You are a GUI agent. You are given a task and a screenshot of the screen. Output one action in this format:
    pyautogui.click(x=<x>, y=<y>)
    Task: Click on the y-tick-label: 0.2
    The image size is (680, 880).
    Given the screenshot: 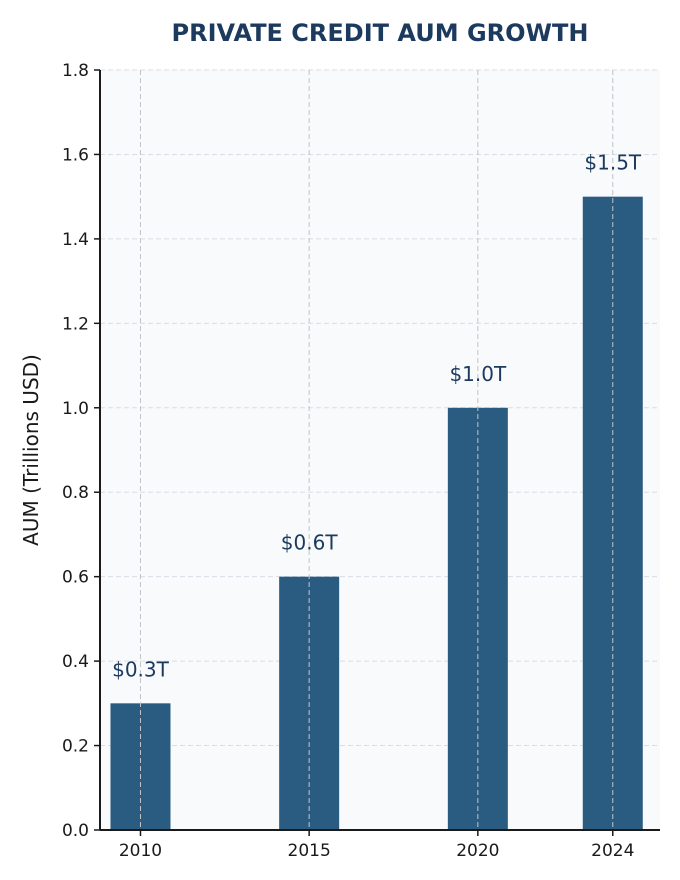 What is the action you would take?
    pyautogui.click(x=75, y=747)
    